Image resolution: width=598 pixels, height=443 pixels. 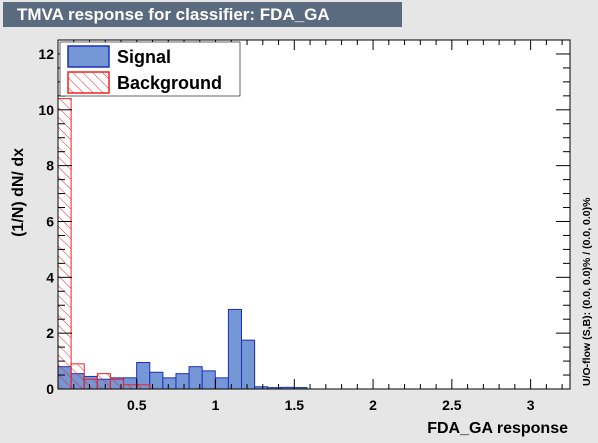 What do you see at coordinates (216, 405) in the screenshot?
I see `x-tick-label: 1` at bounding box center [216, 405].